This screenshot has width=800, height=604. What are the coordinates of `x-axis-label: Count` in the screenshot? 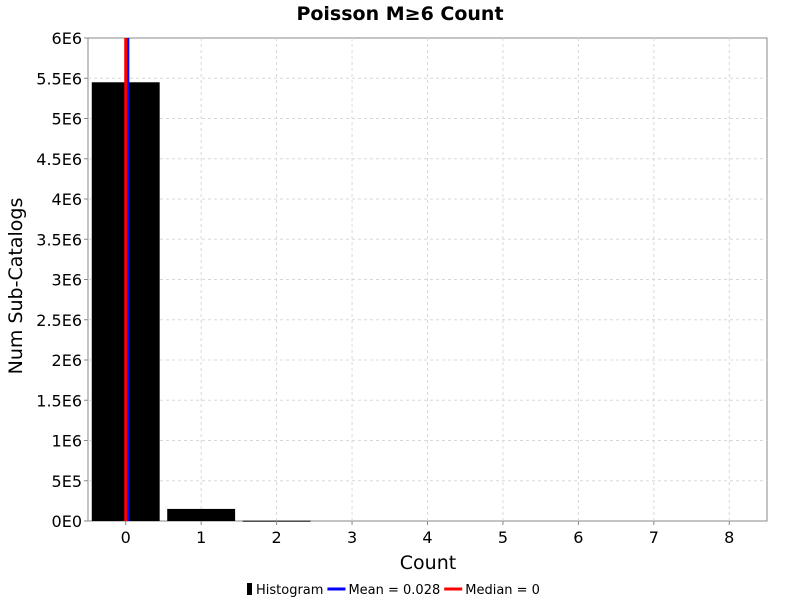 It's located at (428, 563).